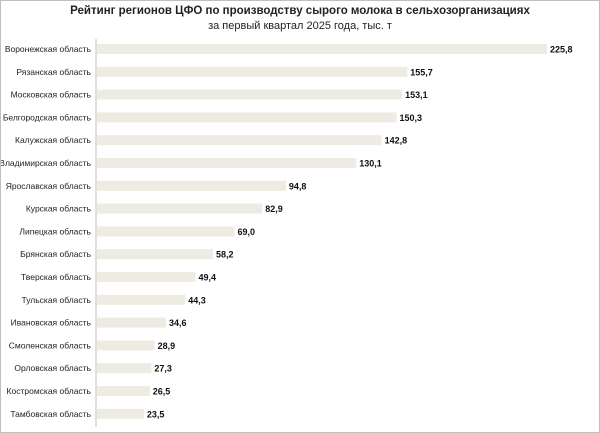  Describe the element at coordinates (51, 95) in the screenshot. I see `category-label: Московская область` at that location.